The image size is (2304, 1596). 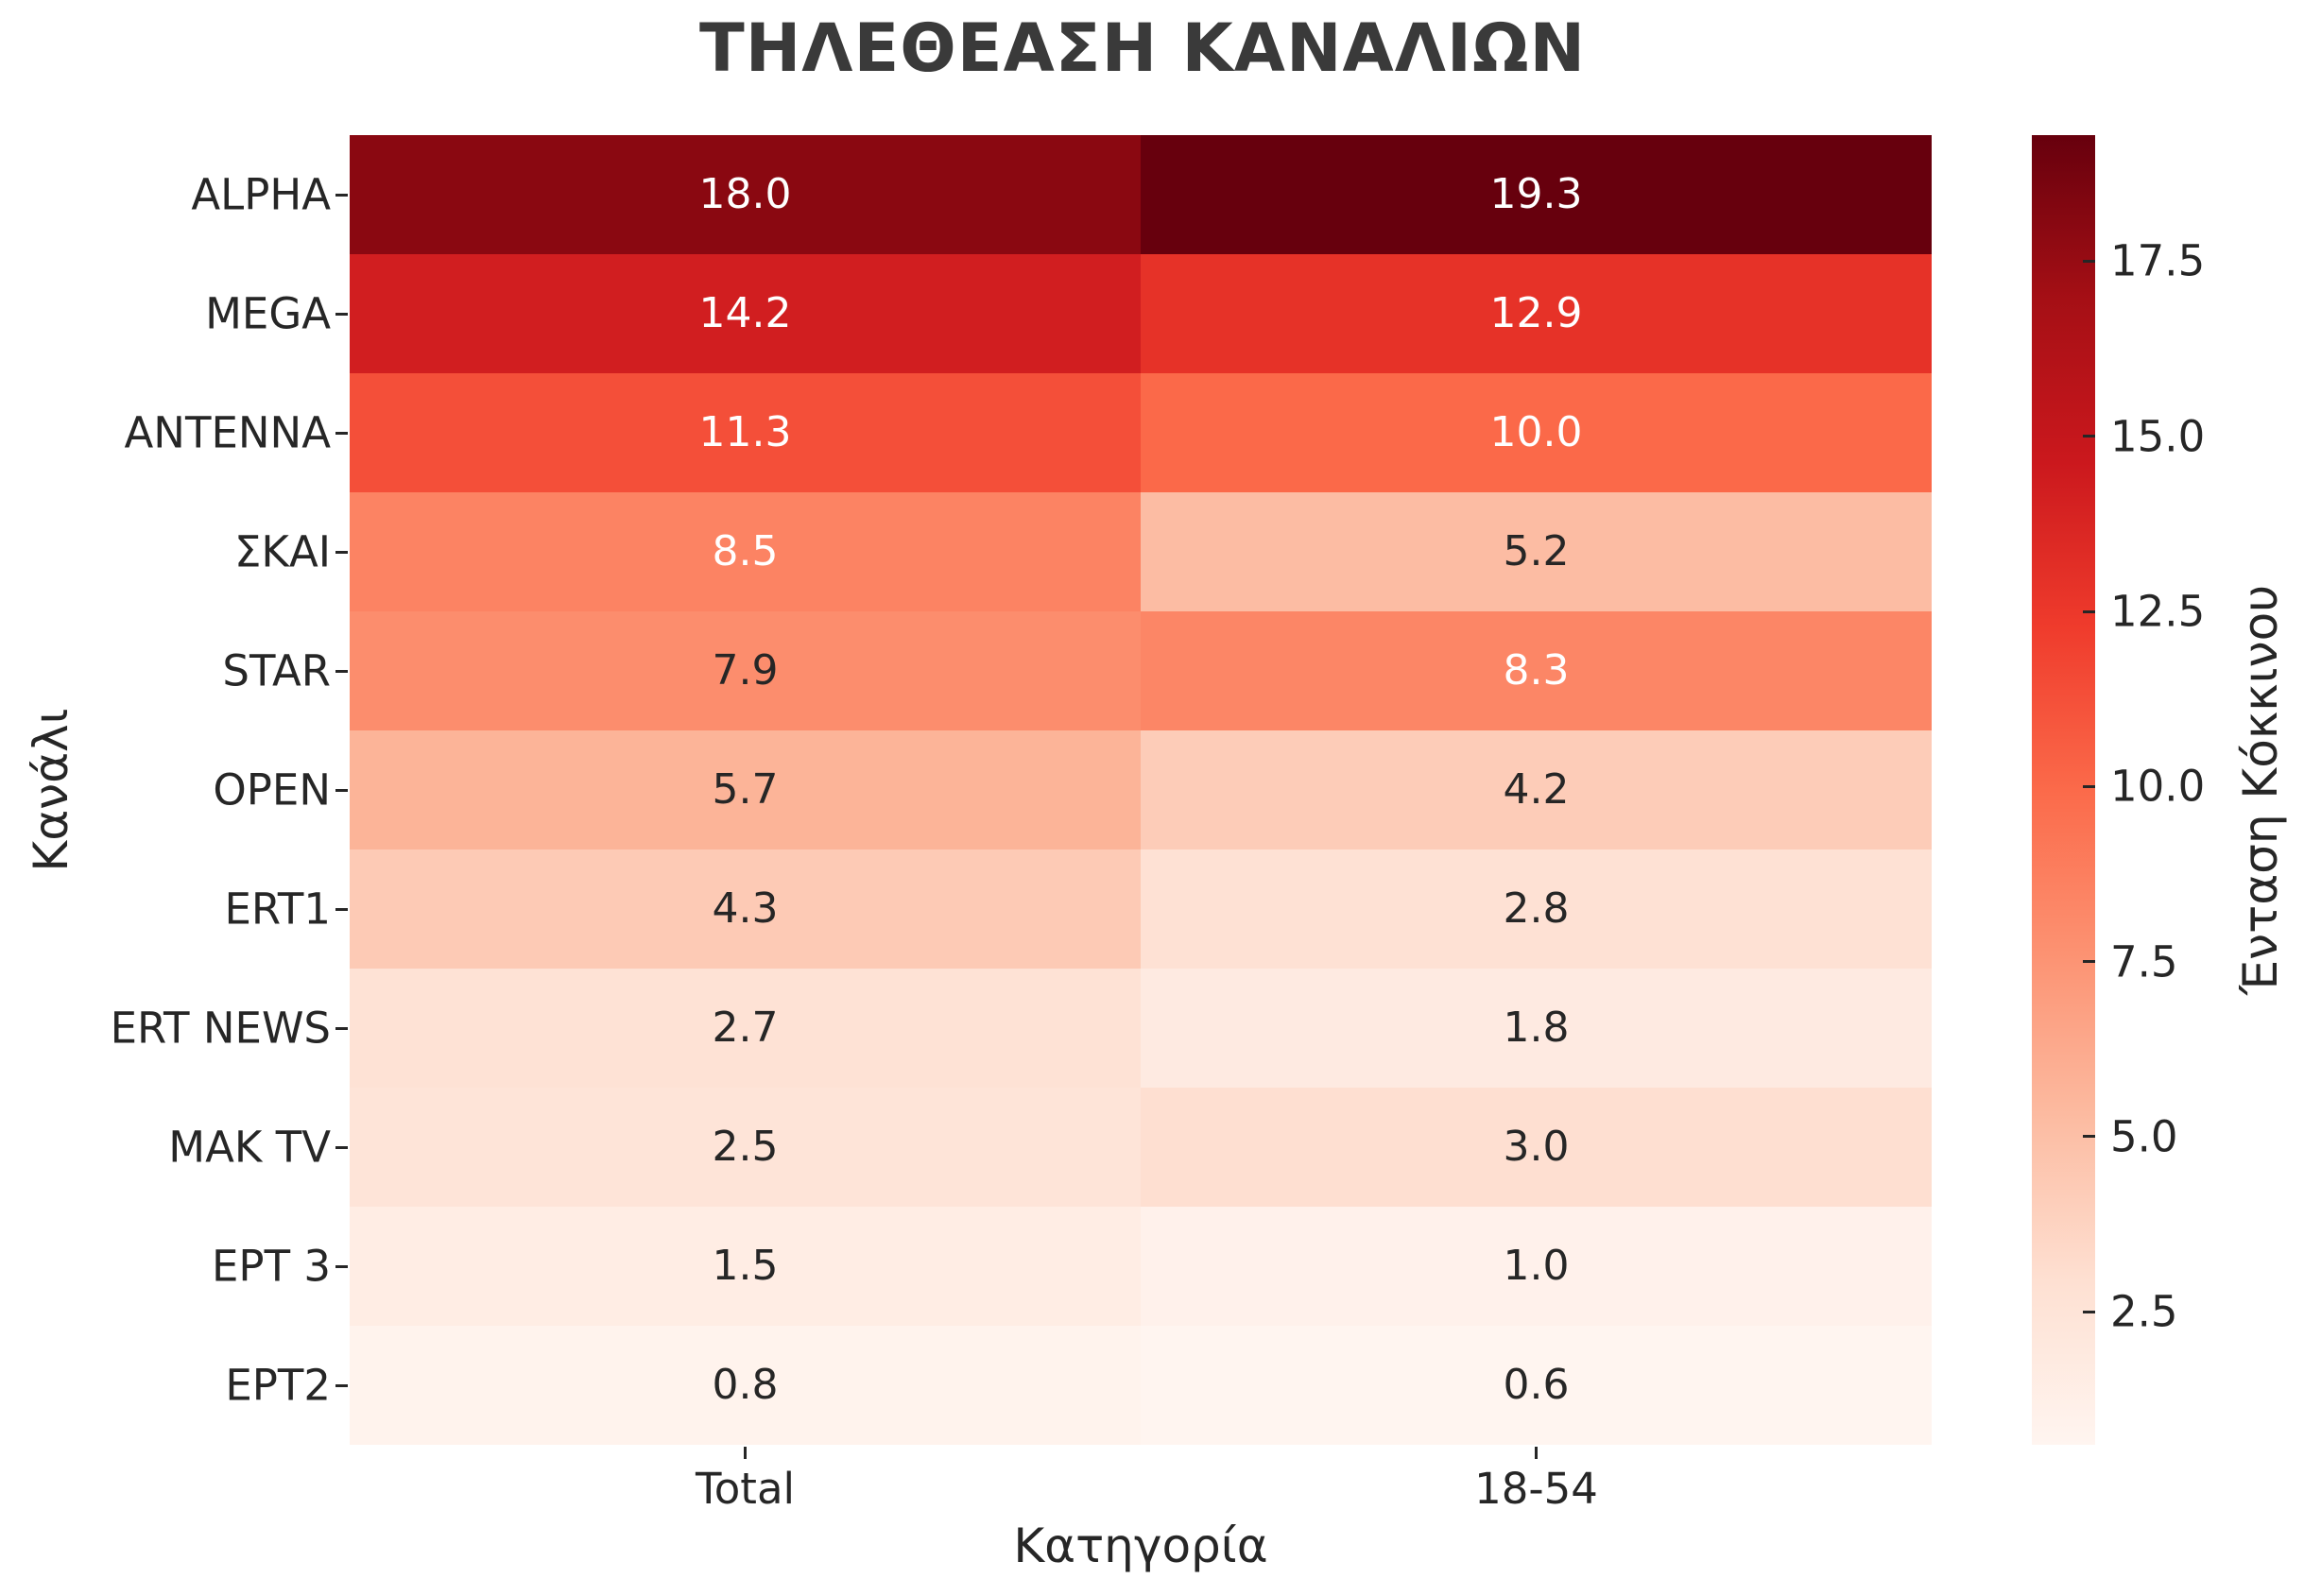 What do you see at coordinates (2158, 611) in the screenshot?
I see `colorbar-tick-label: 12.5` at bounding box center [2158, 611].